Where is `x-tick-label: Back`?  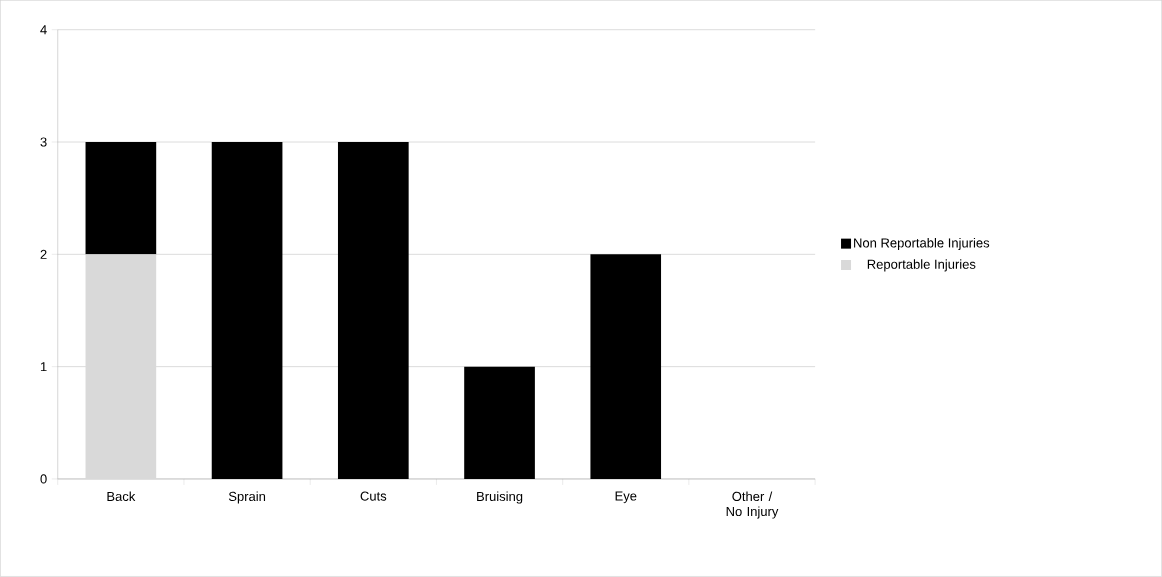
x-tick-label: Back is located at coordinates (121, 496).